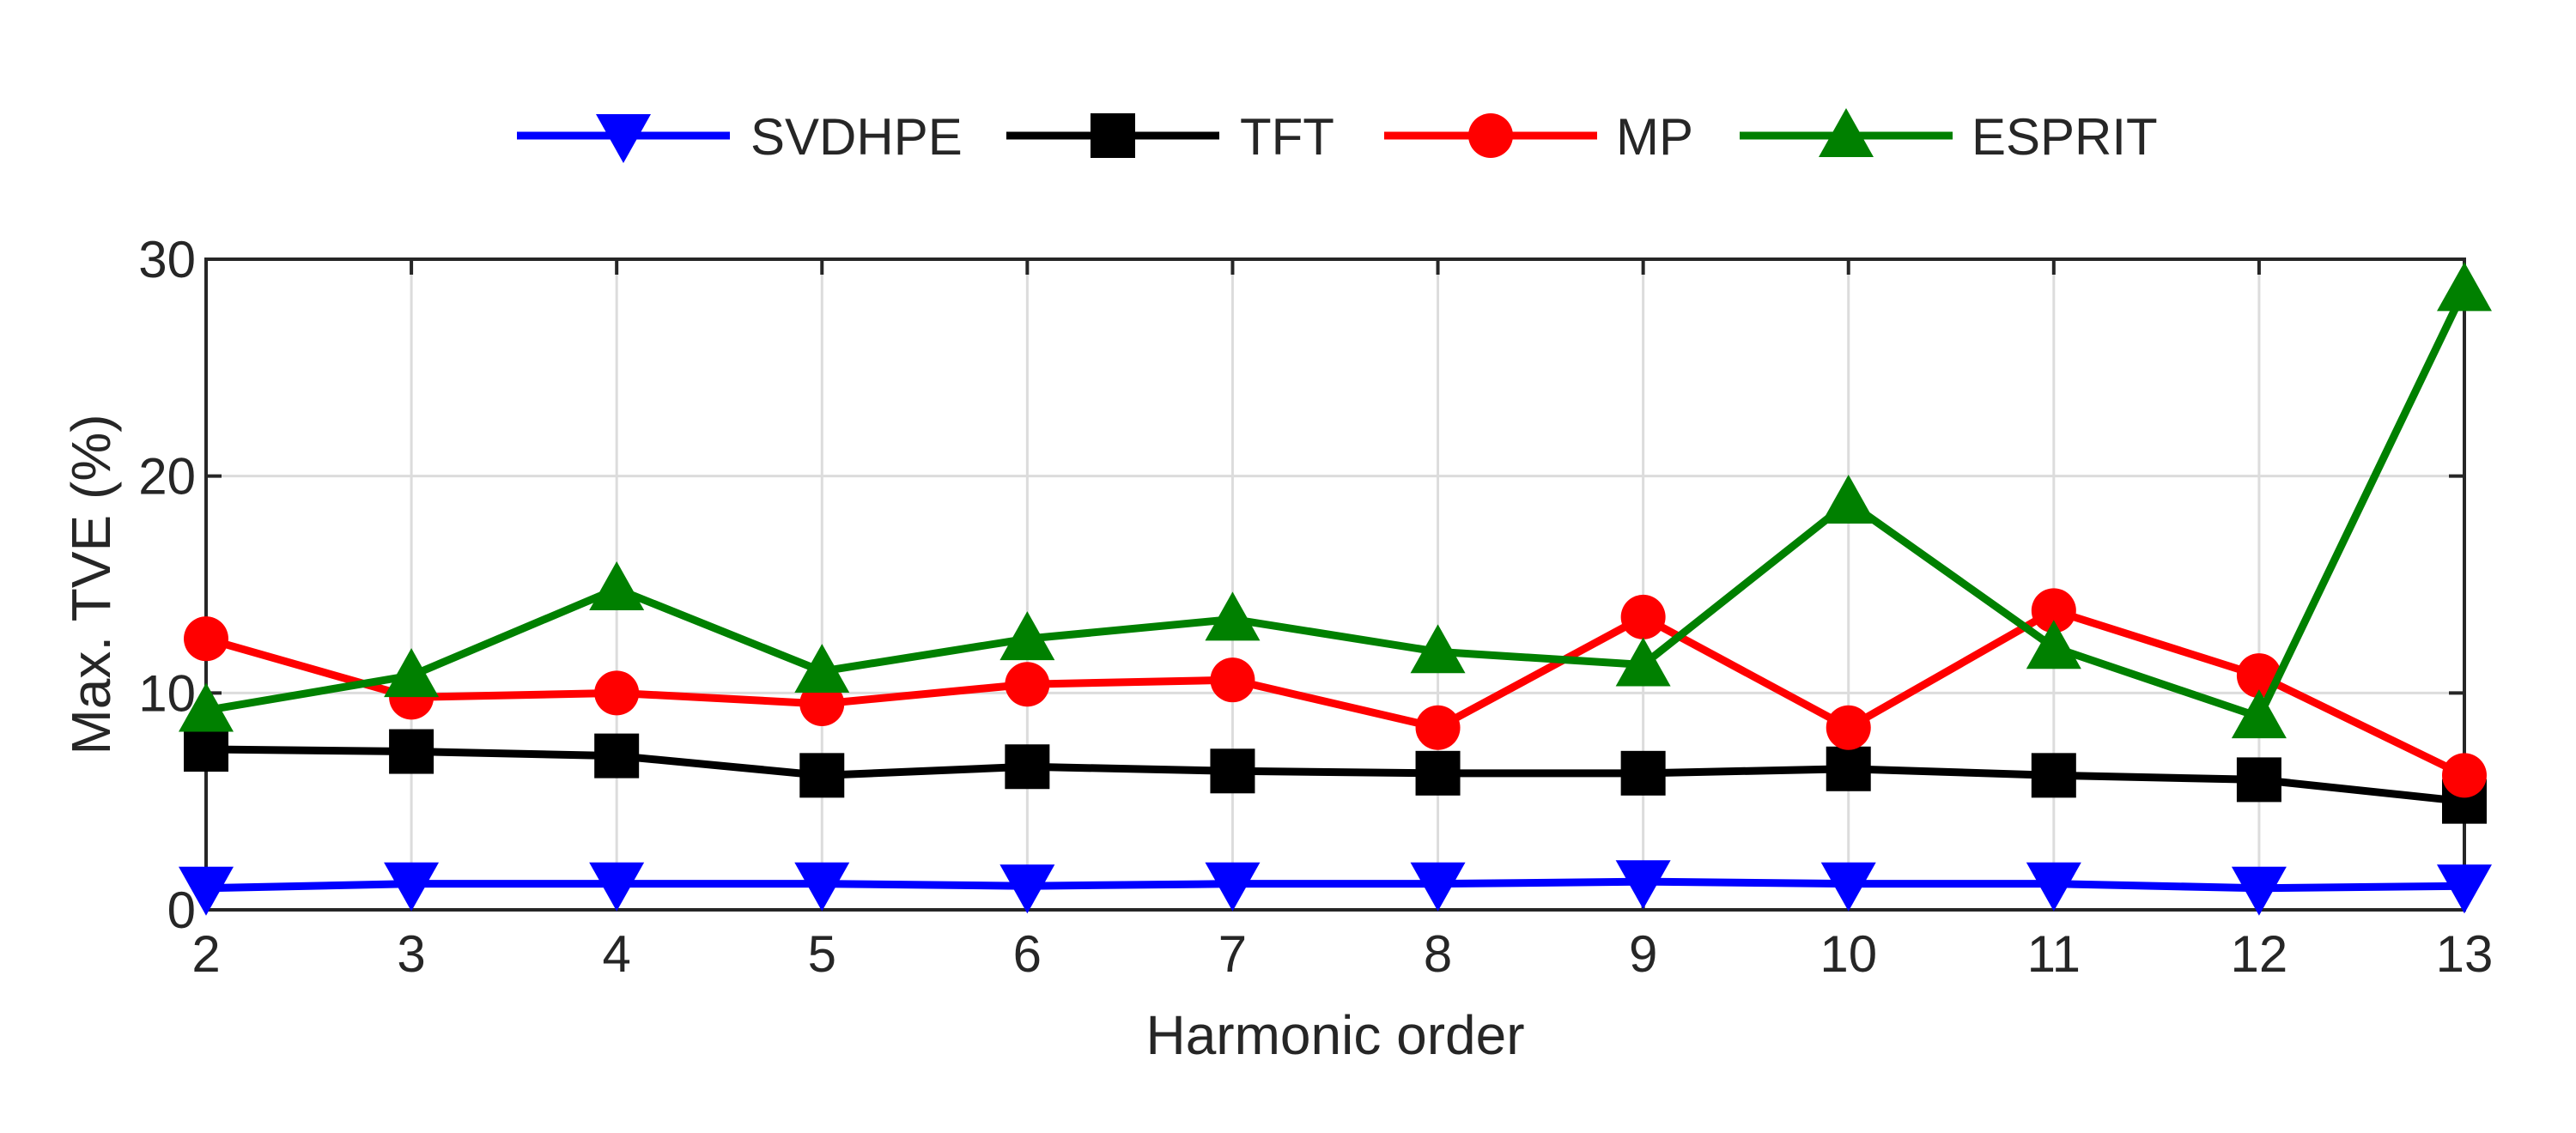 The height and width of the screenshot is (1133, 2576). Describe the element at coordinates (1334, 1035) in the screenshot. I see `x-axis-label: Harmonic order` at that location.